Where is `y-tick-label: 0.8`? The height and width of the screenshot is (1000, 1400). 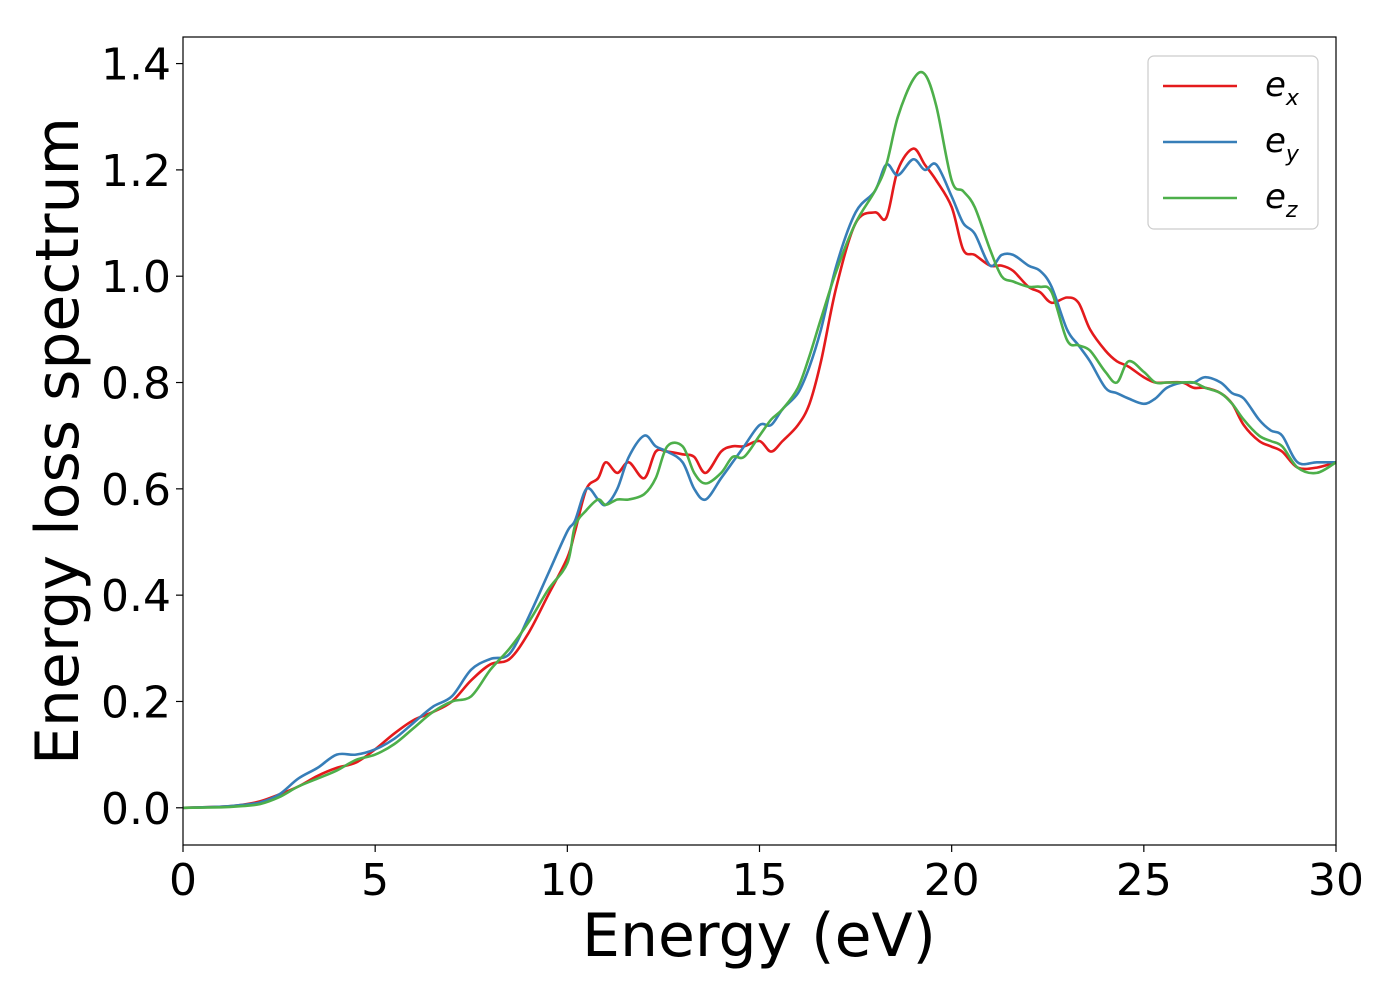 y-tick-label: 0.8 is located at coordinates (136, 384).